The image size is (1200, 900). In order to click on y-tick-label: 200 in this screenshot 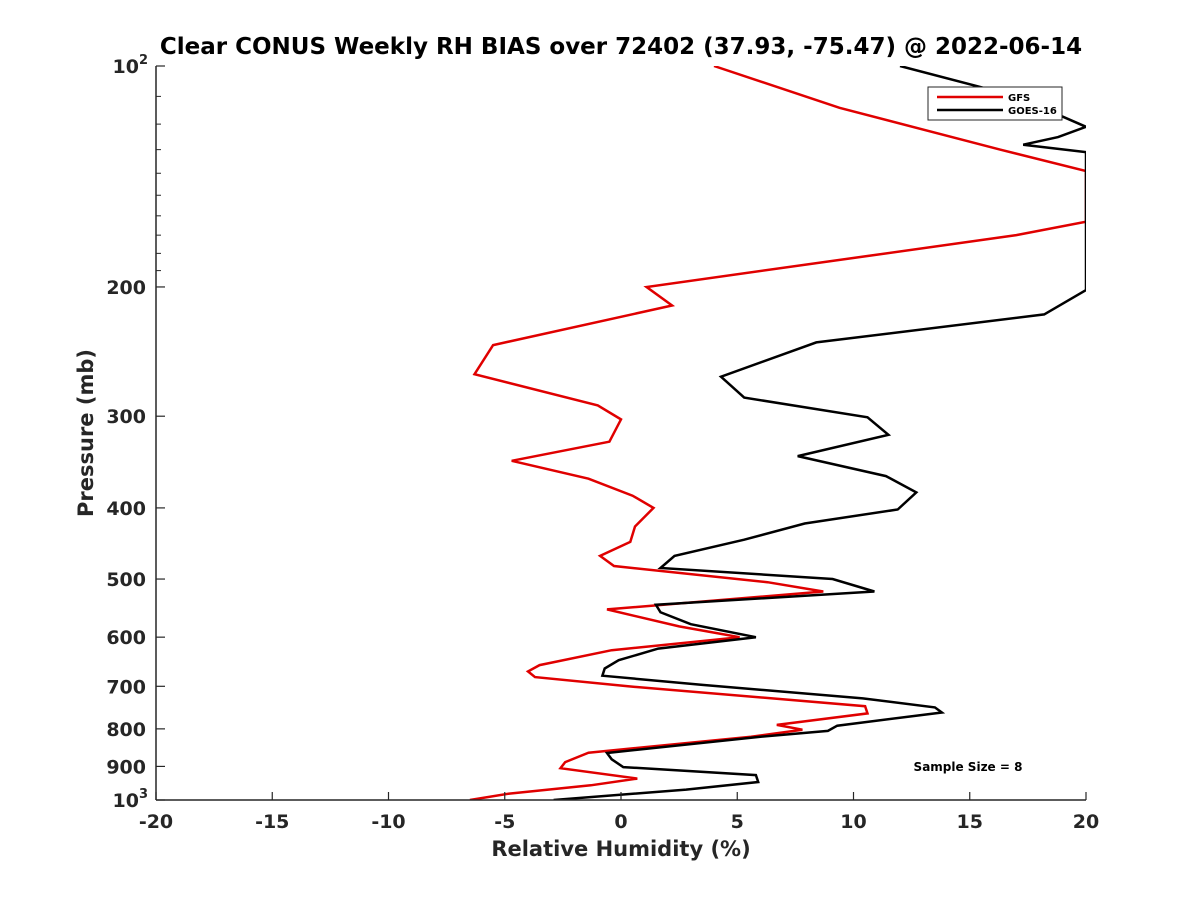, I will do `click(126, 288)`.